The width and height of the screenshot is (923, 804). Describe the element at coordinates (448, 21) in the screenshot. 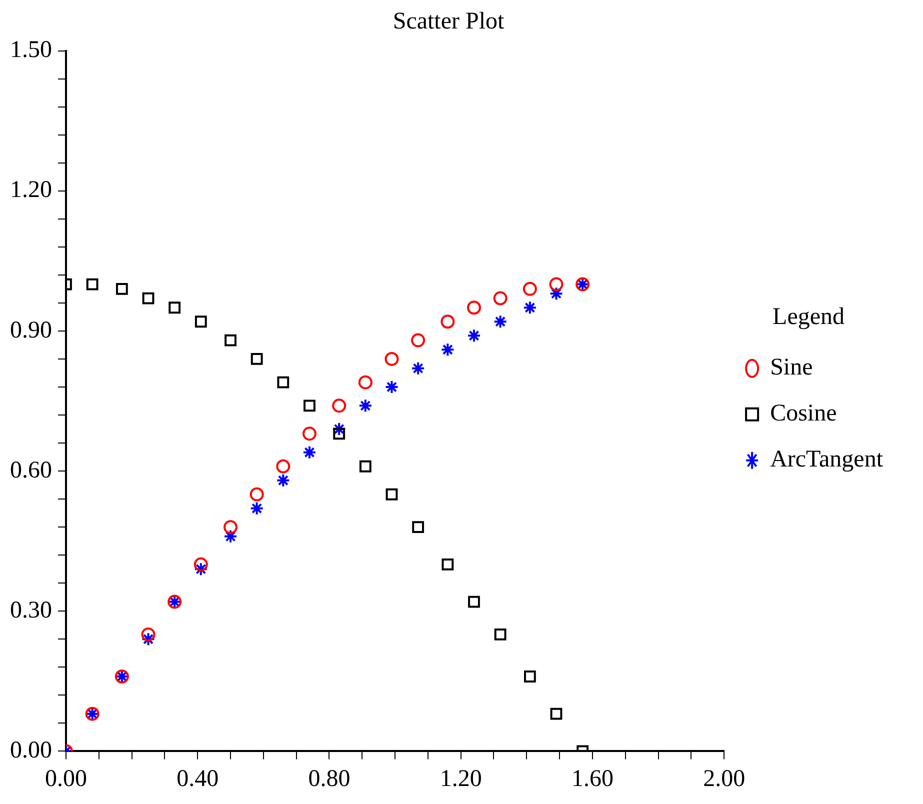

I see `chart-title: Scatter Plot` at that location.